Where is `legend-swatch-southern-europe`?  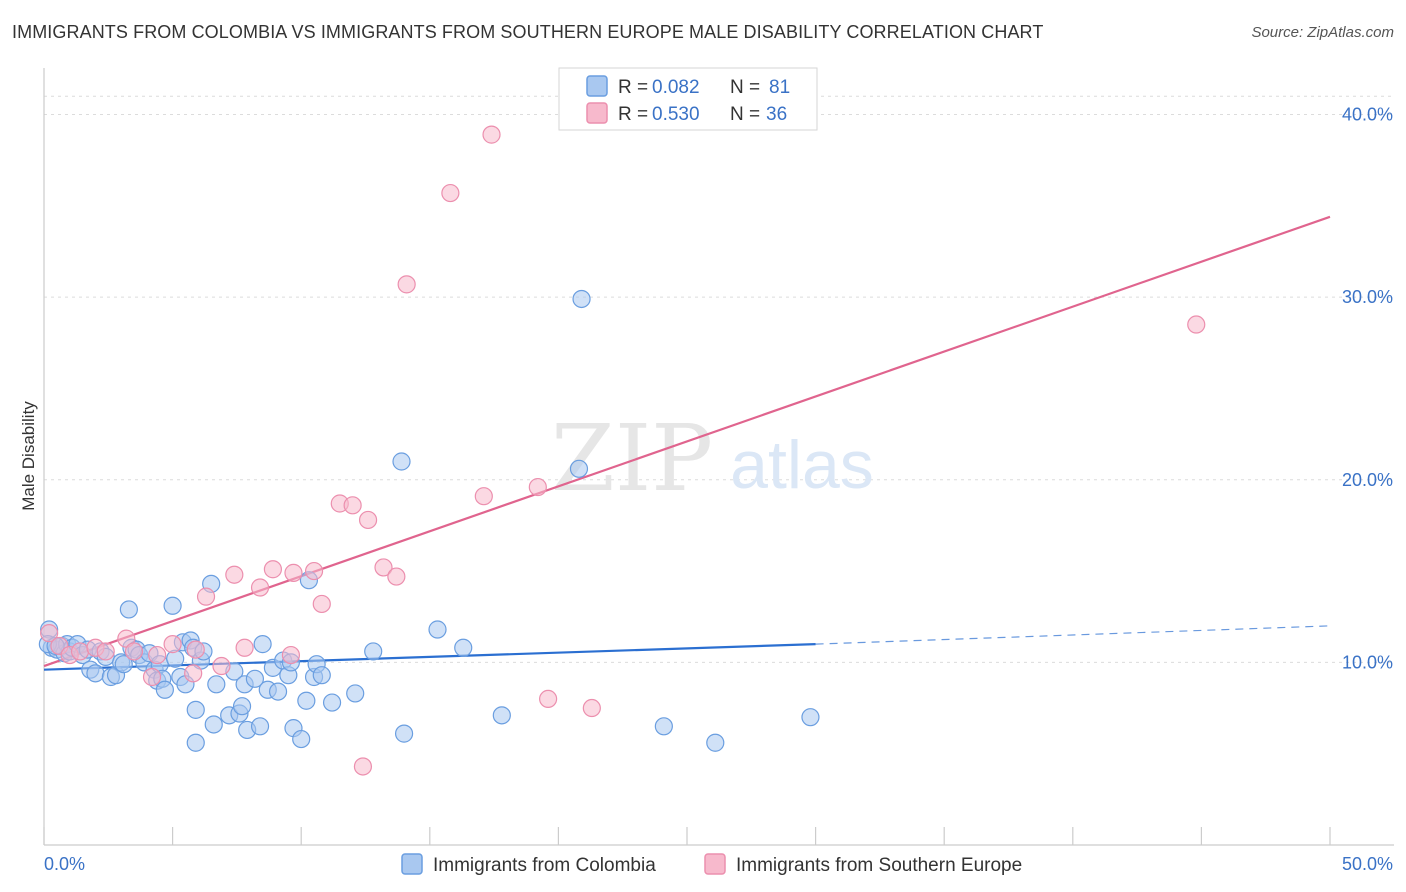
legend-swatch-southern-europe is located at coordinates (715, 864).